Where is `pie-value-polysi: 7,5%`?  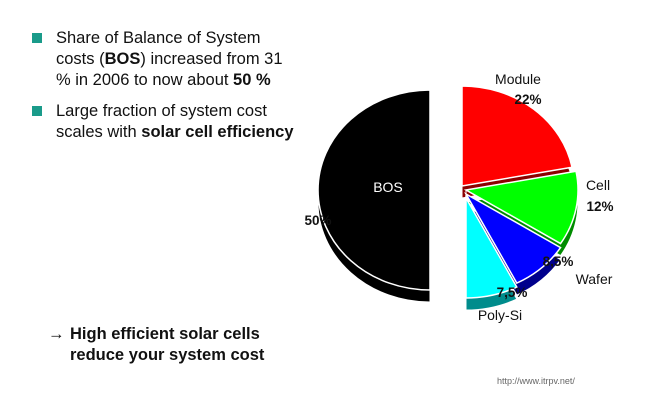 pie-value-polysi: 7,5% is located at coordinates (512, 292).